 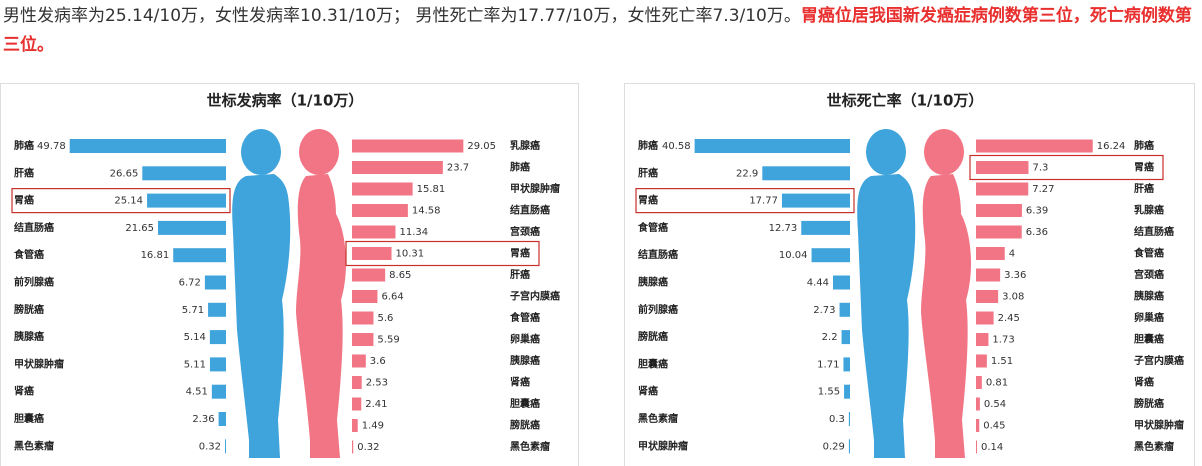 What do you see at coordinates (1159, 360) in the screenshot?
I see `category-label: 子宫内膜癌` at bounding box center [1159, 360].